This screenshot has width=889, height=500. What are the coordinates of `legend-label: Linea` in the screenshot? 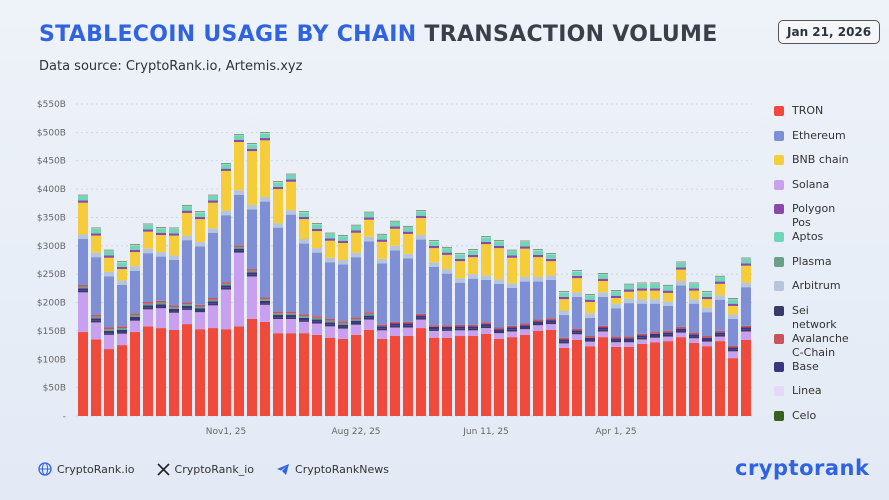 It's located at (807, 390).